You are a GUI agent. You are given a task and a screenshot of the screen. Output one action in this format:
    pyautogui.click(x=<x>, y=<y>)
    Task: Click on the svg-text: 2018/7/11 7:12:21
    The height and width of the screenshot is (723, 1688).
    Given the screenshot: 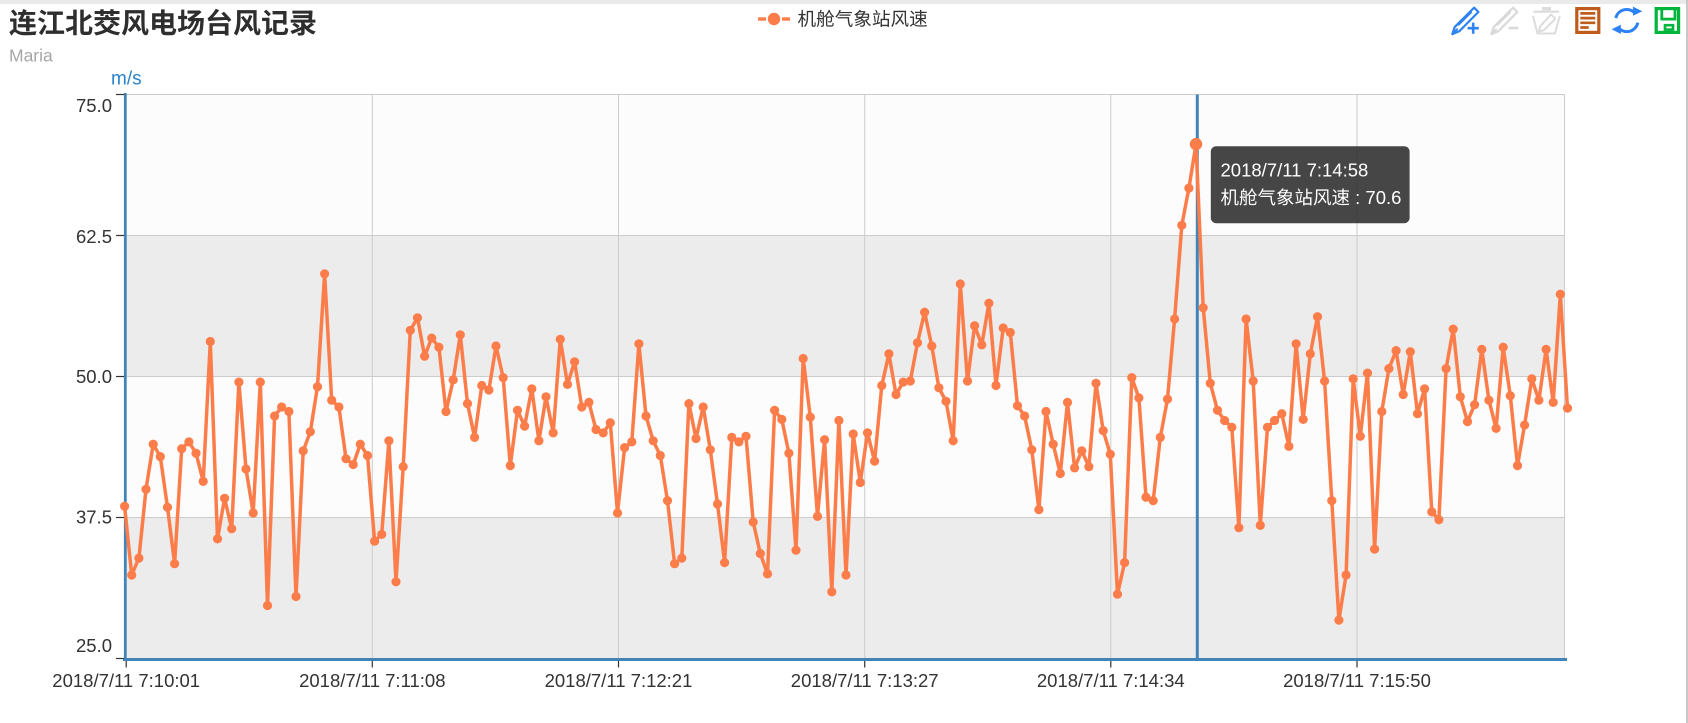 What is the action you would take?
    pyautogui.click(x=619, y=680)
    